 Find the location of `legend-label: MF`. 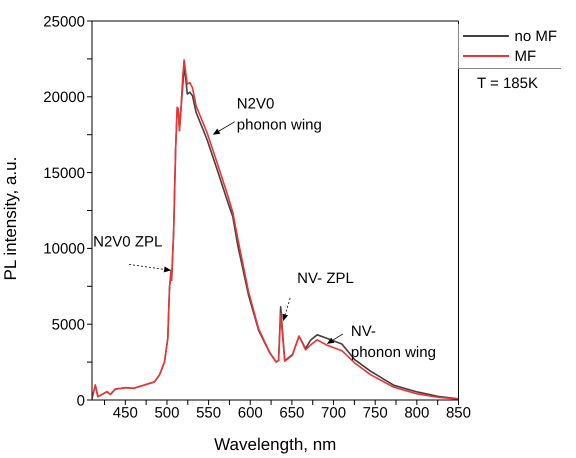

legend-label: MF is located at coordinates (525, 56).